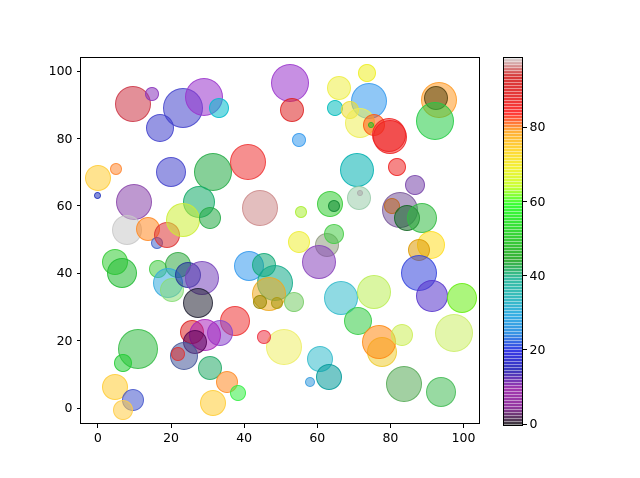 This screenshot has height=478, width=640. Describe the element at coordinates (317, 437) in the screenshot. I see `x-tick-label: 60` at that location.